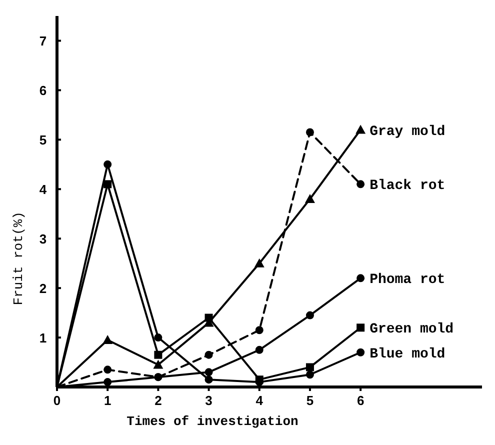 The image size is (495, 445). I want to click on series-label: Phoma rot, so click(408, 280).